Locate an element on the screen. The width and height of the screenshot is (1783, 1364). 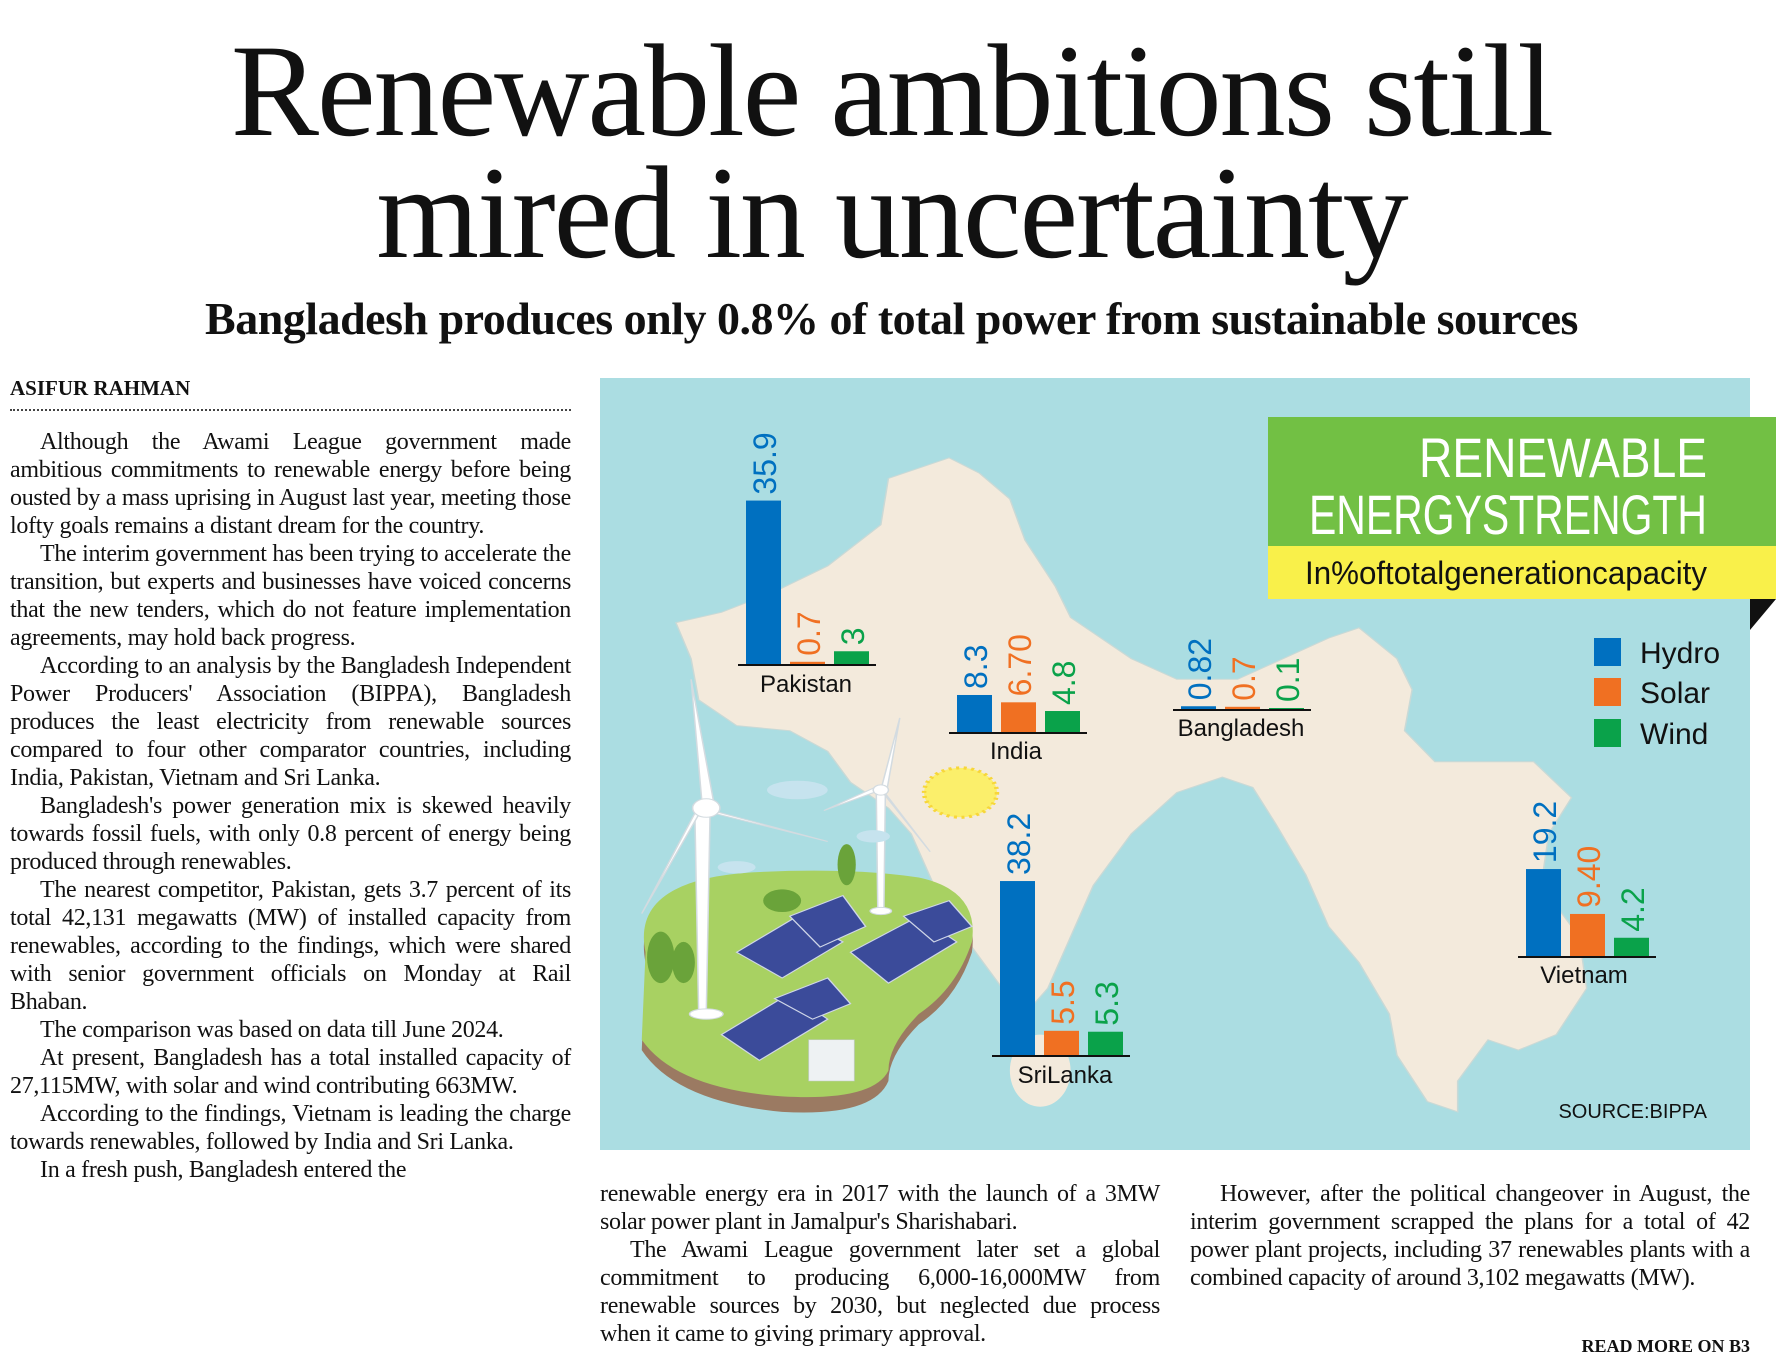
bar-solar-pakistan is located at coordinates (807, 663).